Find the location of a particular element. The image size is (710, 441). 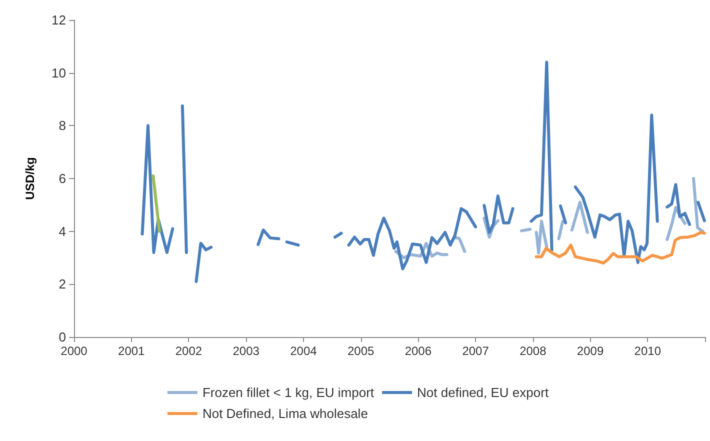

y-tick-label: 4 is located at coordinates (62, 231).